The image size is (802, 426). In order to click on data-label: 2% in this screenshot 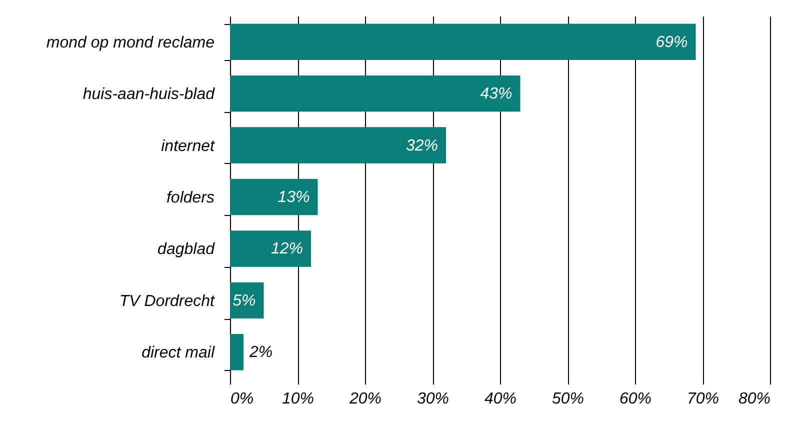, I will do `click(260, 353)`.